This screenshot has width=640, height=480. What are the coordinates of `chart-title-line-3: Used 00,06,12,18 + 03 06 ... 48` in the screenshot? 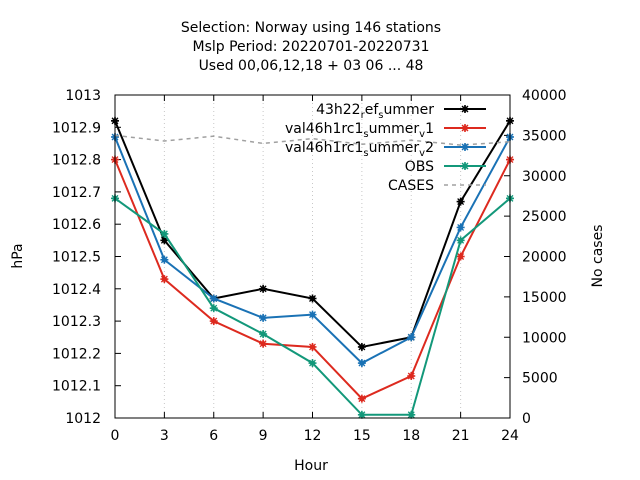 It's located at (311, 66).